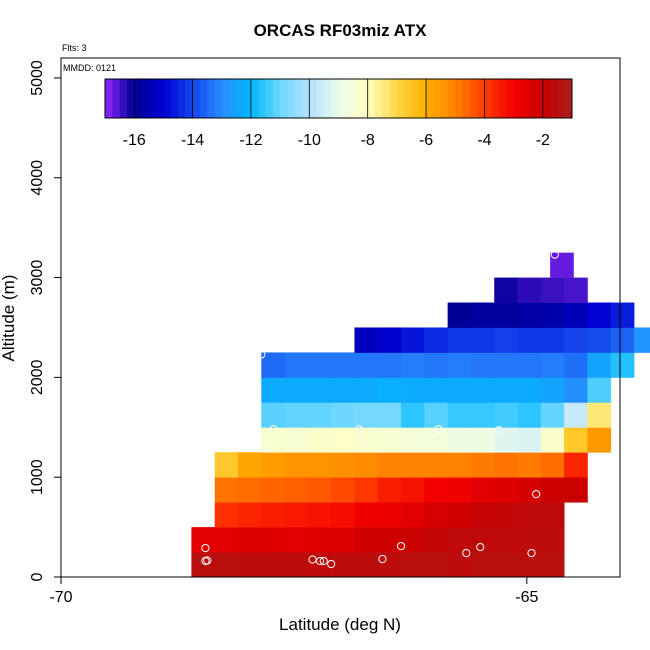 Image resolution: width=650 pixels, height=650 pixels. I want to click on x-tick-label: -70, so click(60, 597).